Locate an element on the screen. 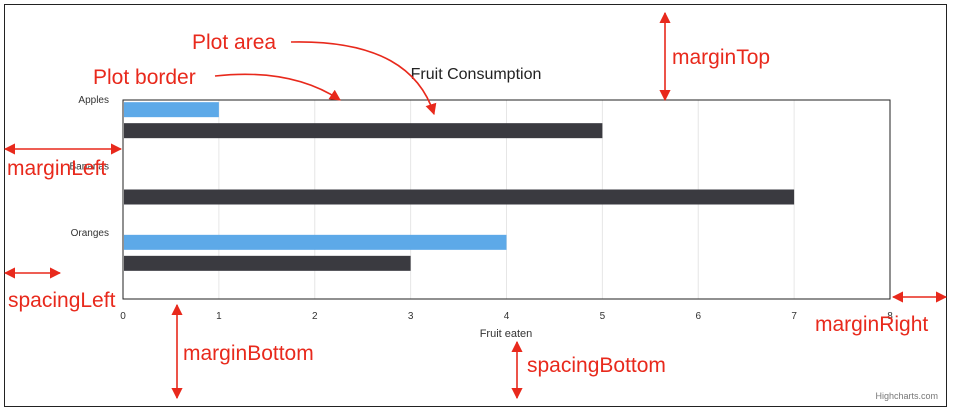 The width and height of the screenshot is (953, 413). x-tick-label: 1 is located at coordinates (219, 316).